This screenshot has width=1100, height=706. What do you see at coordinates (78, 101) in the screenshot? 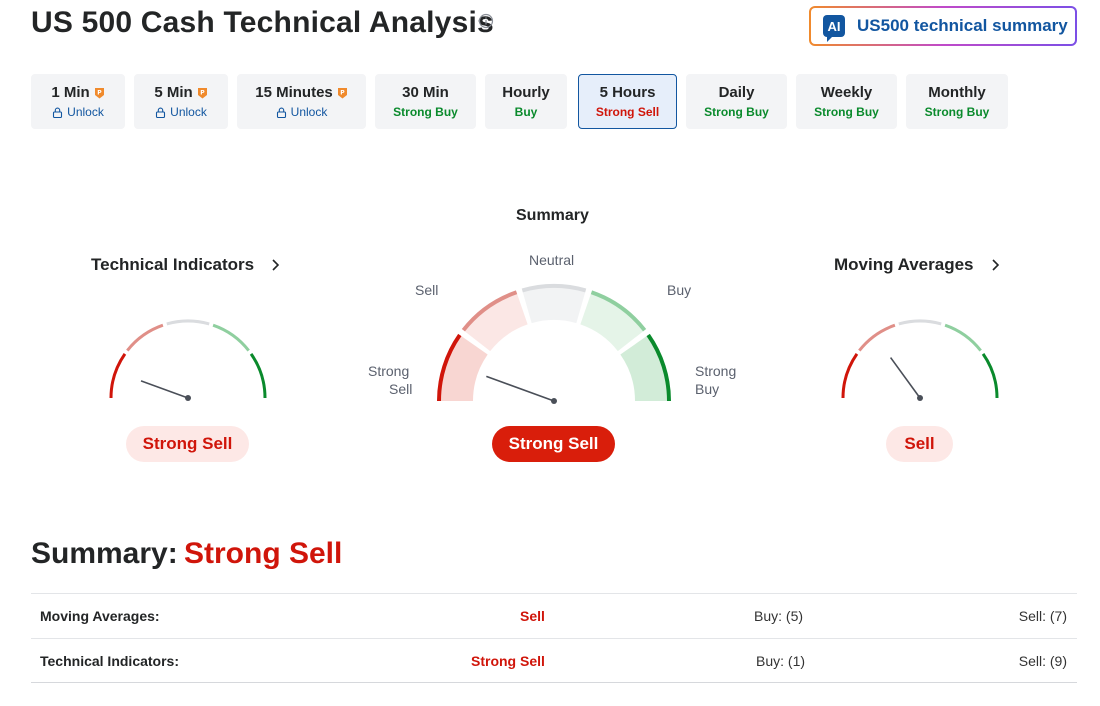
I see `tab-1-min: 1 Min P Unlock` at bounding box center [78, 101].